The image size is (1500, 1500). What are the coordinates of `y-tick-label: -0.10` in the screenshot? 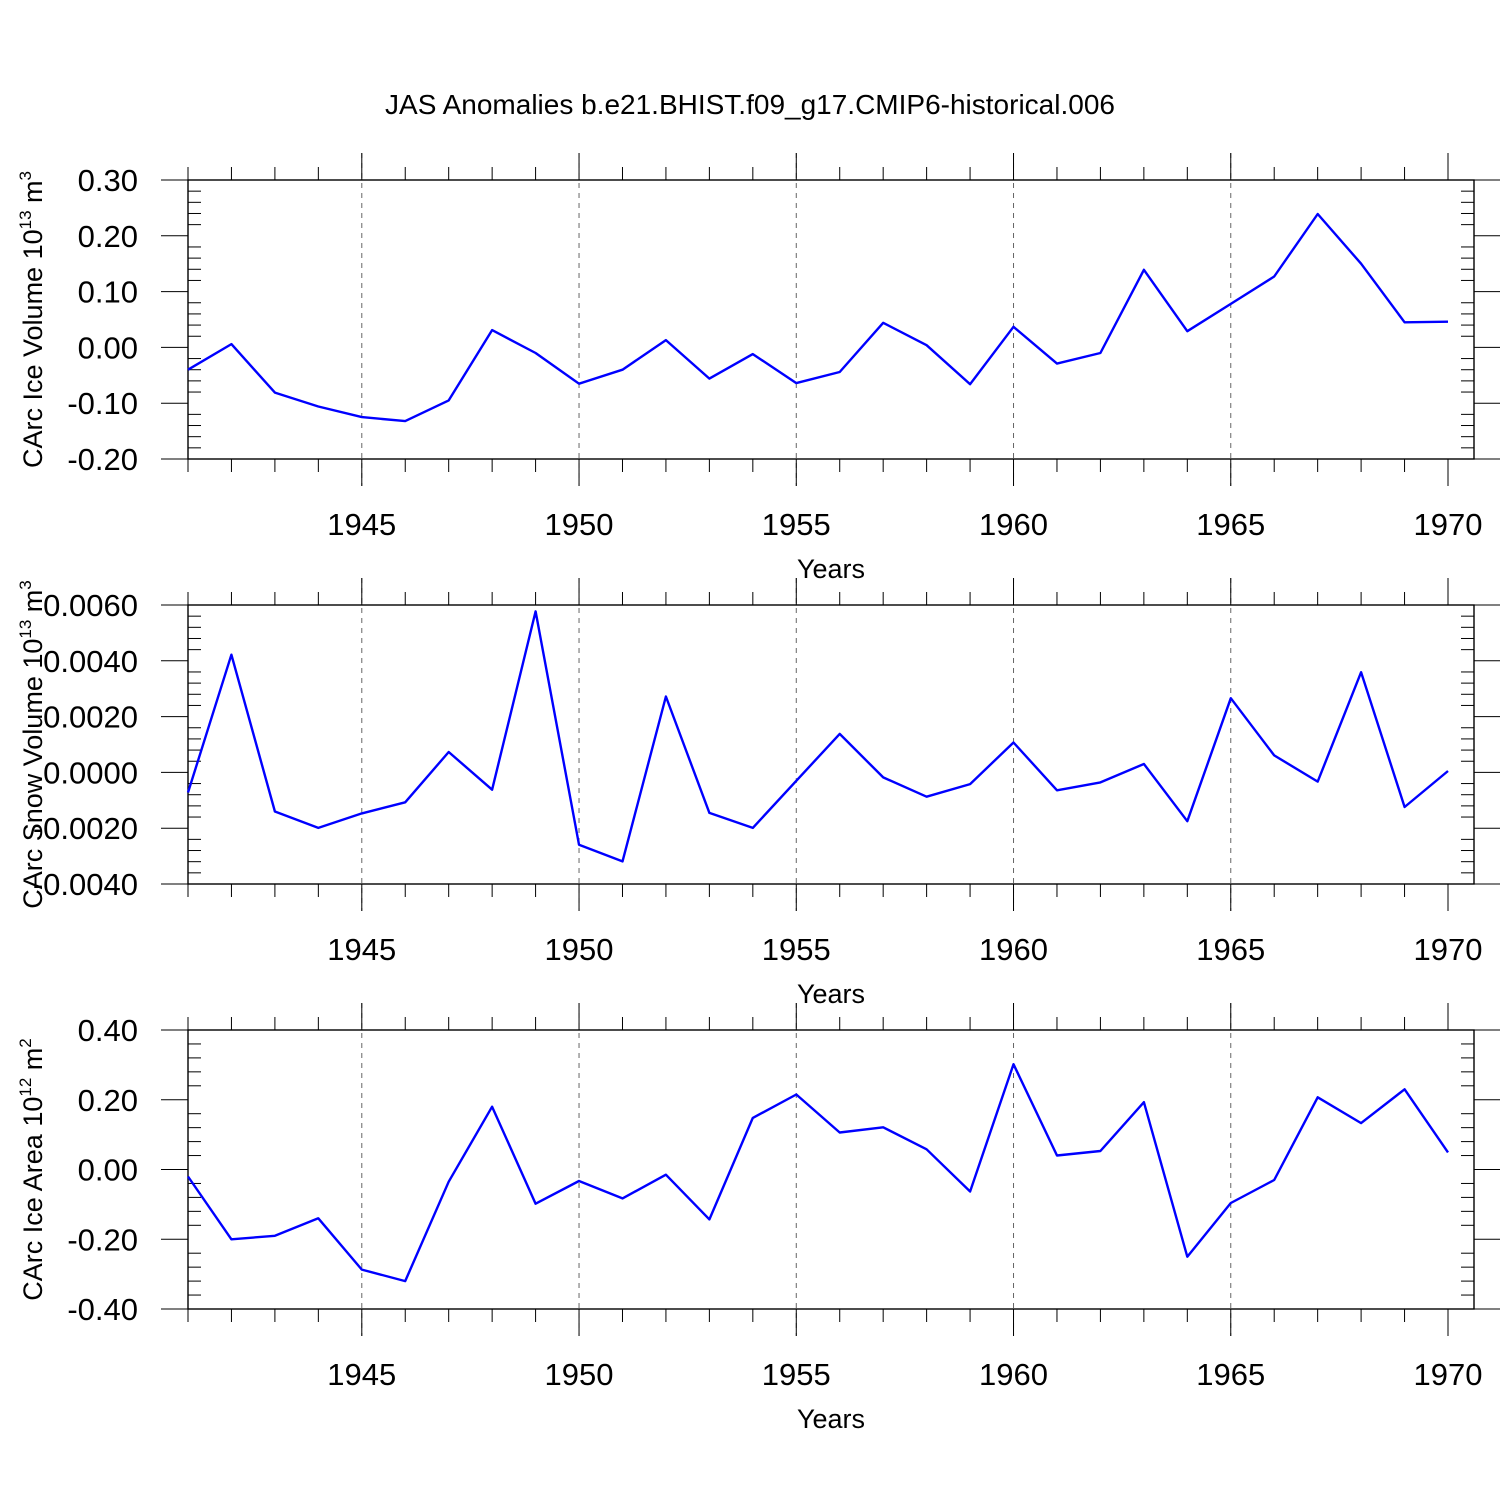 It's located at (102, 403).